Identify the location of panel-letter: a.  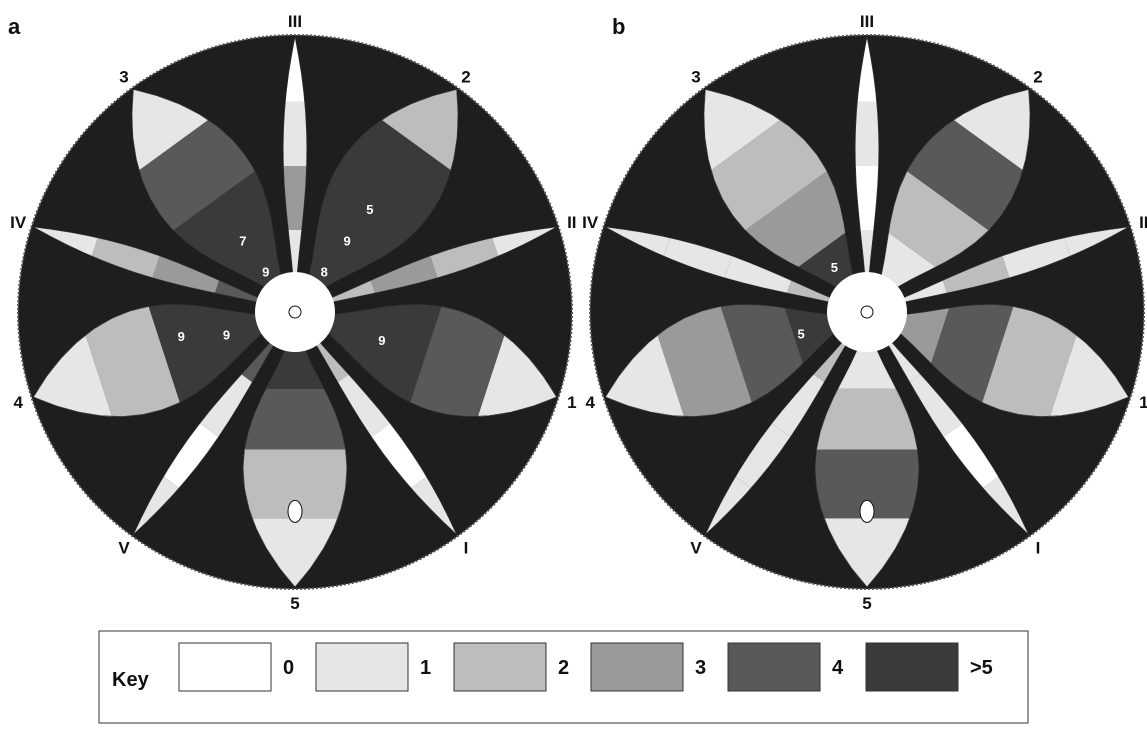
(14, 26).